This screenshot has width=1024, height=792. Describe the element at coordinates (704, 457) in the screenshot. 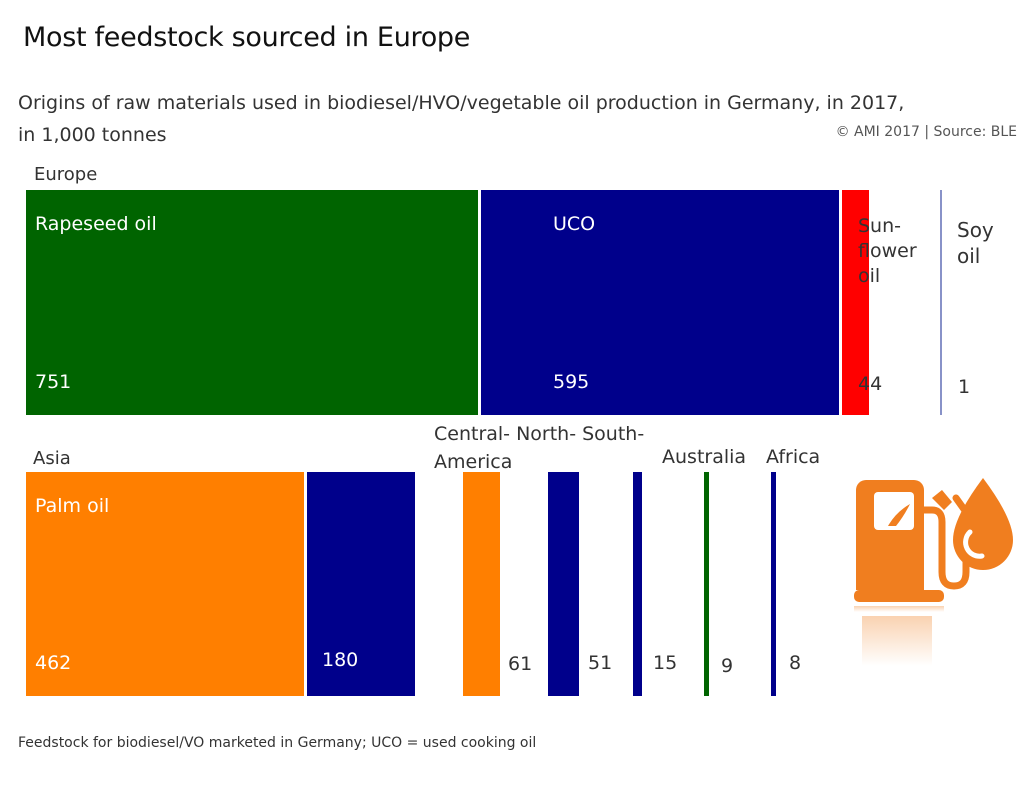

I see `region-label-australia: Australia` at that location.